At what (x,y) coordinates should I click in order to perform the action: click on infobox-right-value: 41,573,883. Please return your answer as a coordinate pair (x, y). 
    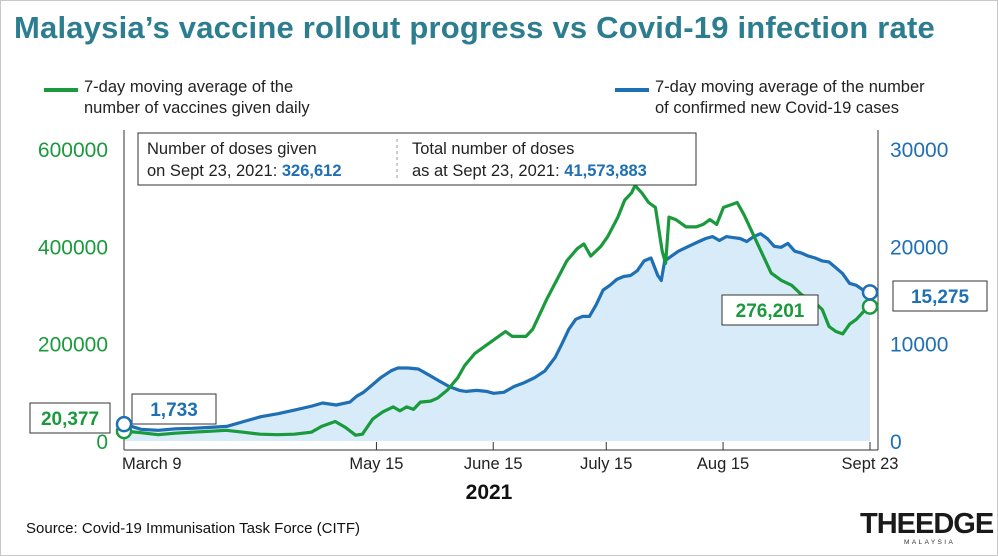
    Looking at the image, I should click on (605, 171).